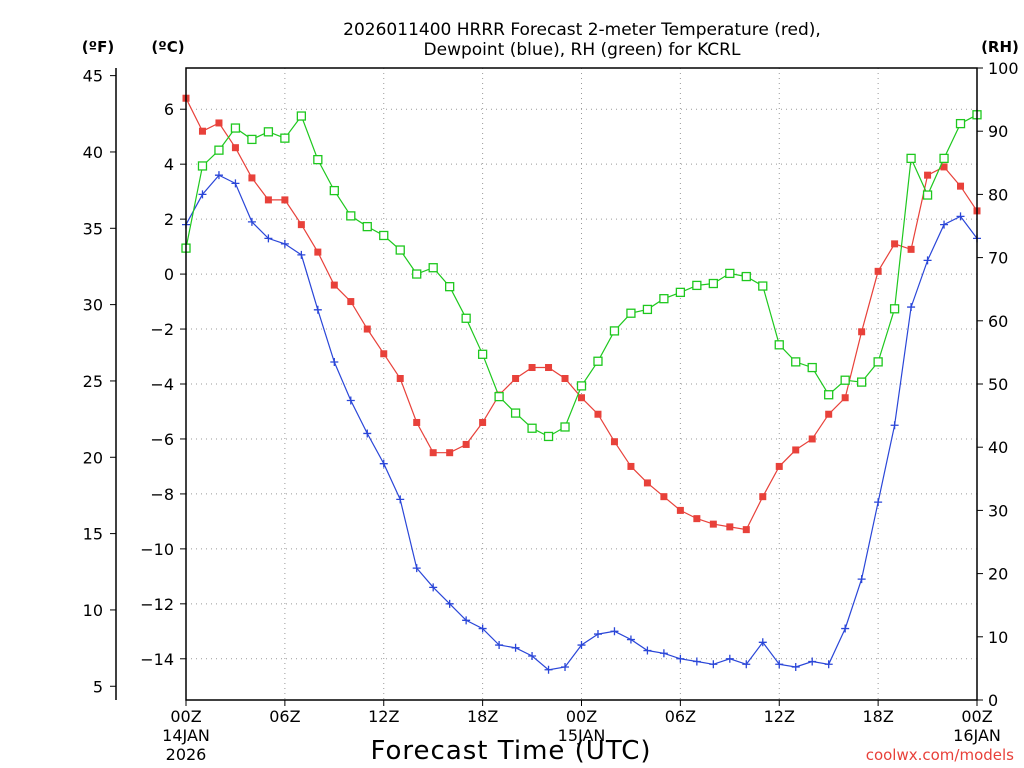 Image resolution: width=1024 pixels, height=768 pixels. I want to click on rh-tick-label: 20, so click(998, 574).